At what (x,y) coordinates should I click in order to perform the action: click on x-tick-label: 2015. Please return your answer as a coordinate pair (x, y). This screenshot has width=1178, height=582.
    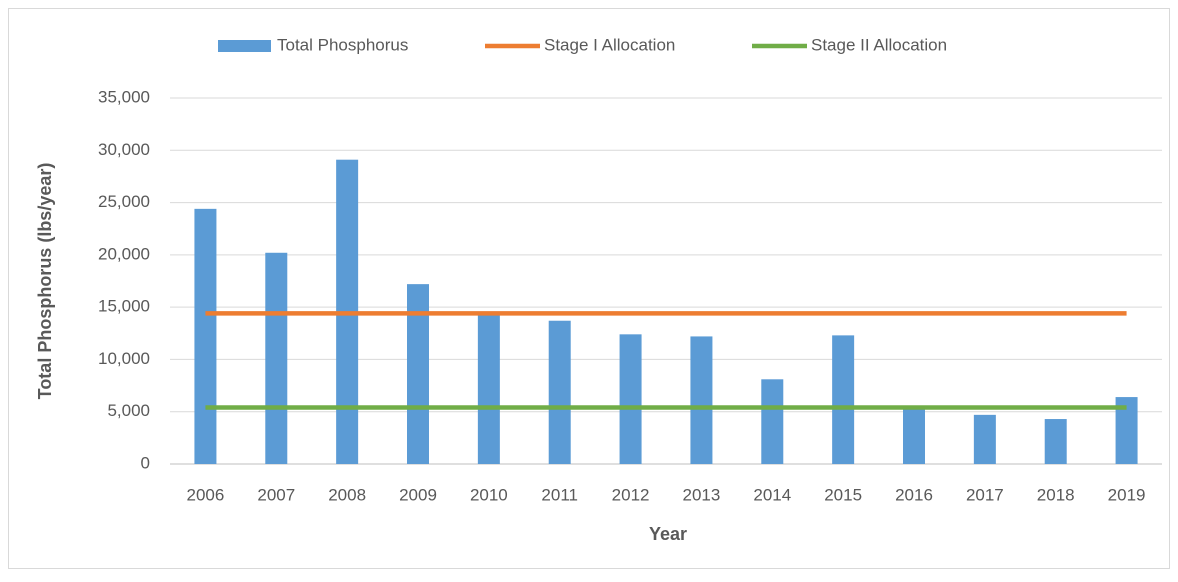
    Looking at the image, I should click on (843, 494).